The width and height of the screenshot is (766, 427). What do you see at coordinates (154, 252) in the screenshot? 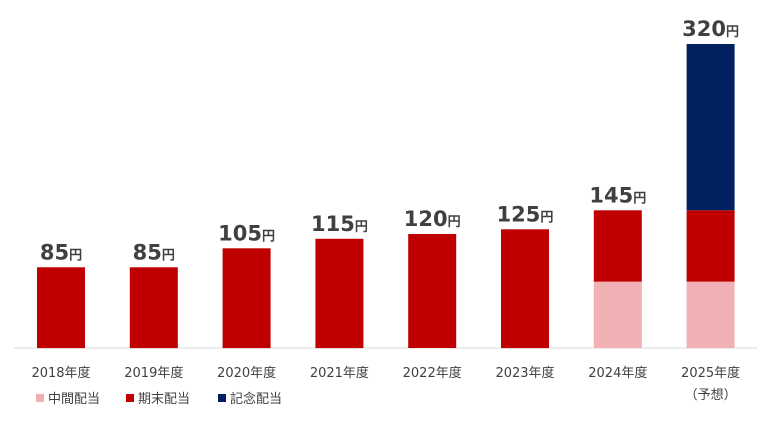
I see `total-label-1: 85円` at bounding box center [154, 252].